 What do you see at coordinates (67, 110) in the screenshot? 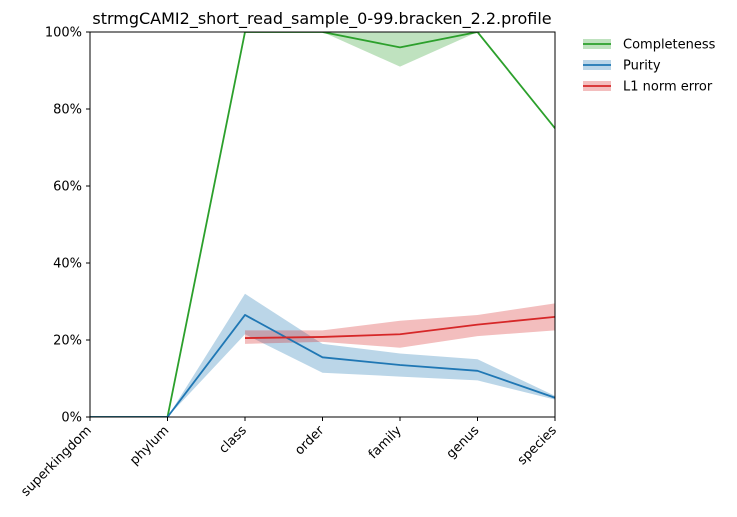
I see `y-tick-label: 80%` at bounding box center [67, 110].